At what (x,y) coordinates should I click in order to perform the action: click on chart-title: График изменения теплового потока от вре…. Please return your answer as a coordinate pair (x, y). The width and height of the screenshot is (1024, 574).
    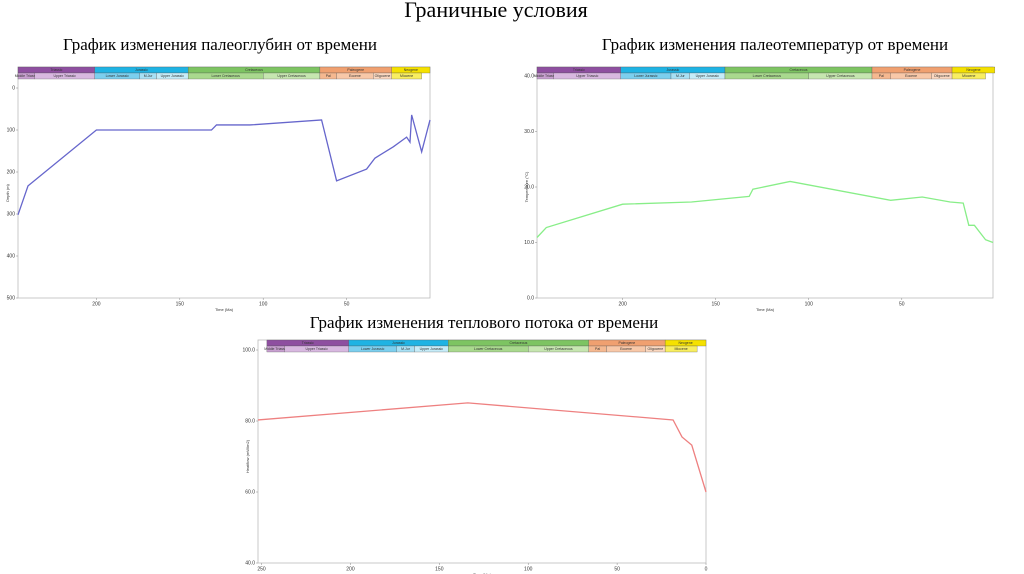
    Looking at the image, I should click on (484, 322).